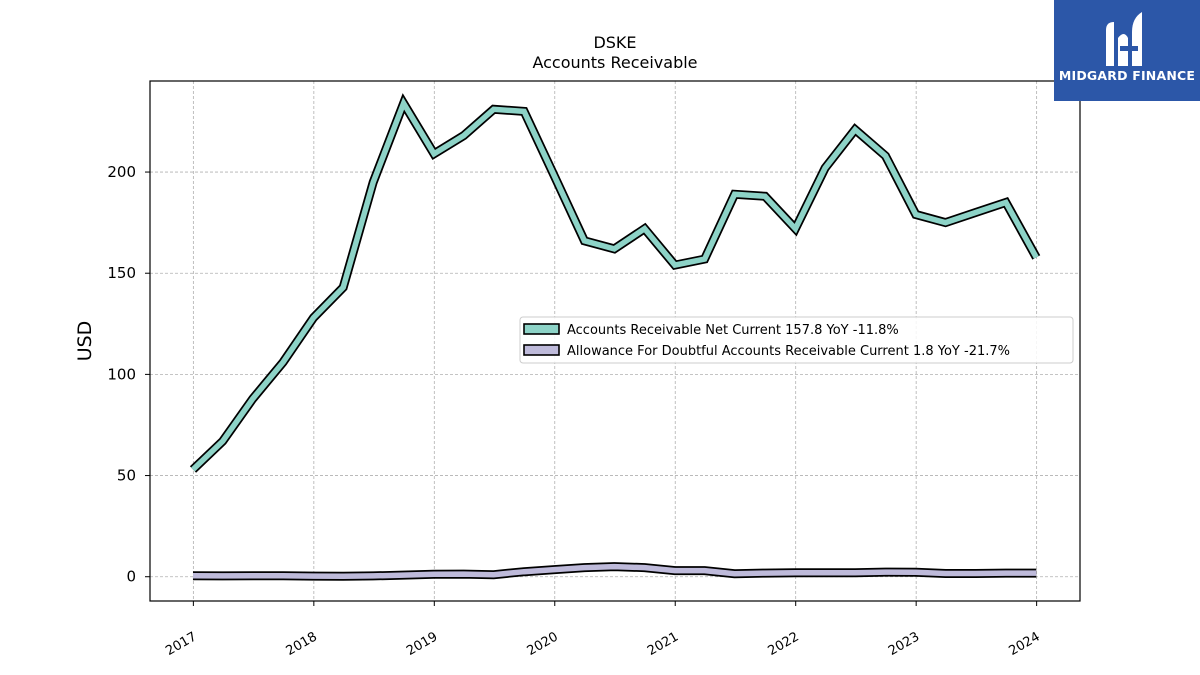 Image resolution: width=1200 pixels, height=675 pixels. What do you see at coordinates (181, 644) in the screenshot?
I see `x-tick-label: 2017` at bounding box center [181, 644].